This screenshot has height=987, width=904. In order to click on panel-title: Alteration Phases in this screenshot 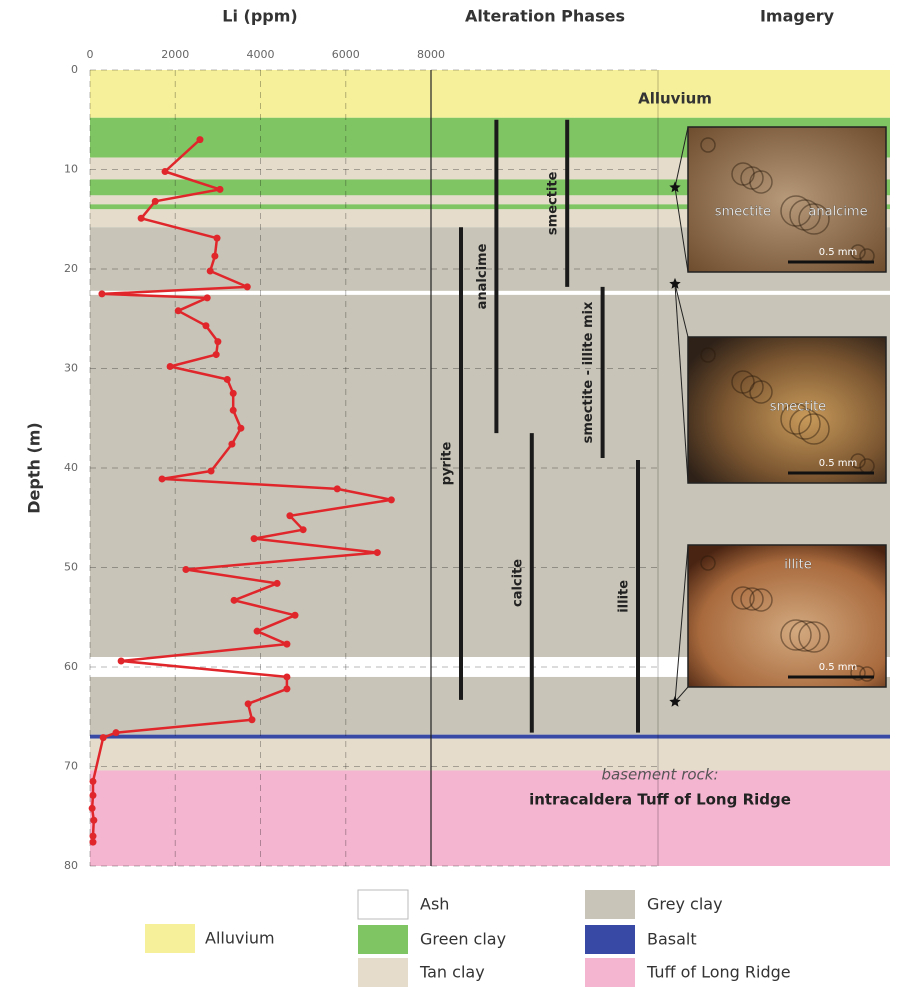, I will do `click(545, 16)`.